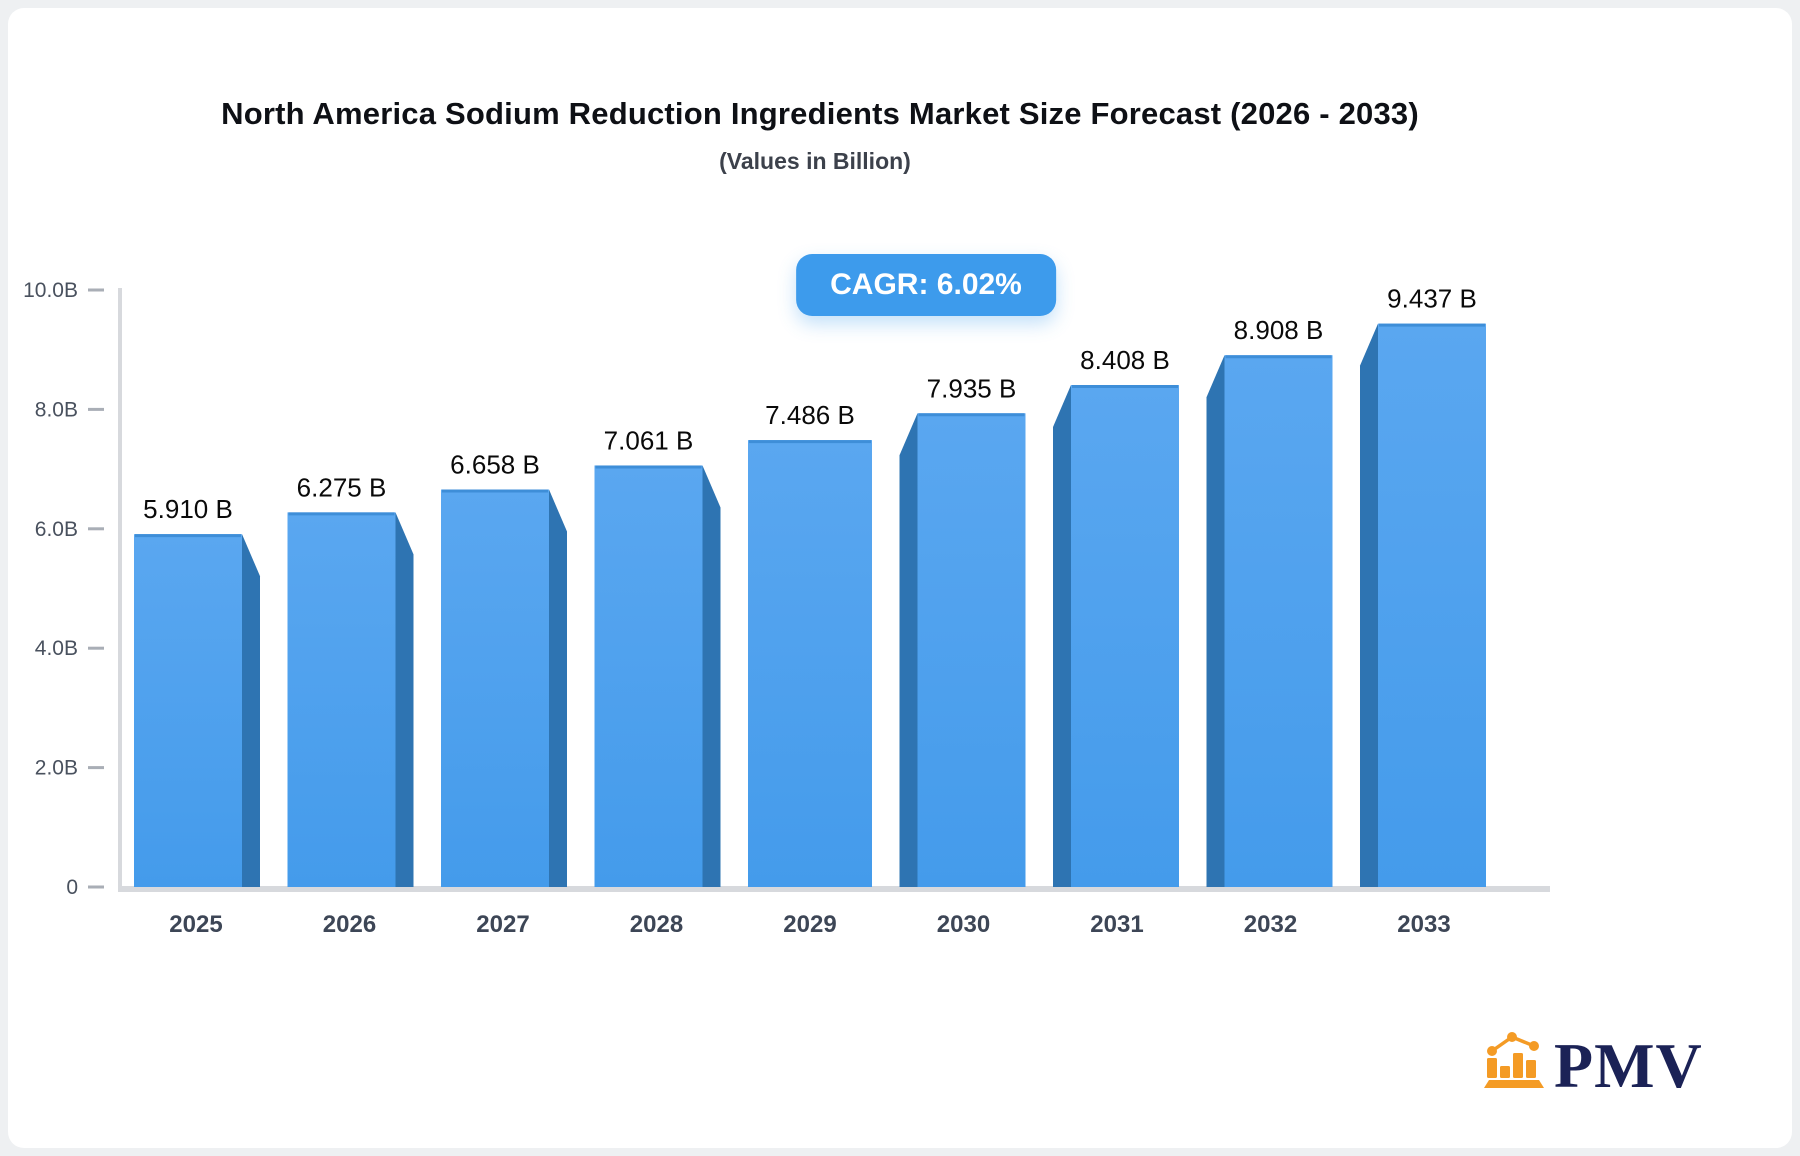 This screenshot has width=1800, height=1156. Describe the element at coordinates (815, 161) in the screenshot. I see `page-subtitle: (Values in Billion)` at that location.